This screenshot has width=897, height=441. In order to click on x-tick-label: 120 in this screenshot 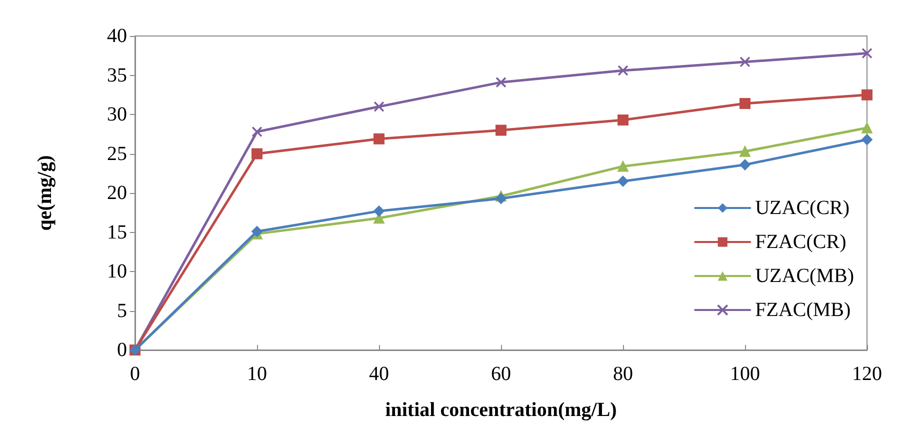, I will do `click(867, 374)`.